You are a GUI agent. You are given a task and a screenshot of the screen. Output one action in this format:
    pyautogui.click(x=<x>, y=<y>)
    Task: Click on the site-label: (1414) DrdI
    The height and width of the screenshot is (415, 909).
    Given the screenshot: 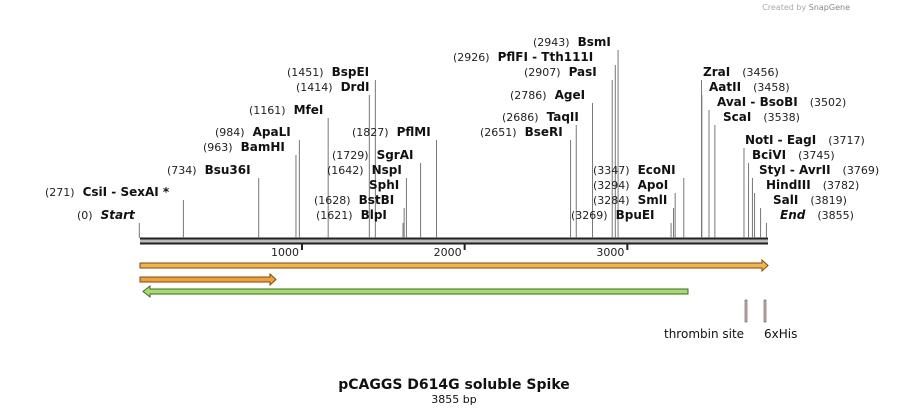 What is the action you would take?
    pyautogui.click(x=333, y=87)
    